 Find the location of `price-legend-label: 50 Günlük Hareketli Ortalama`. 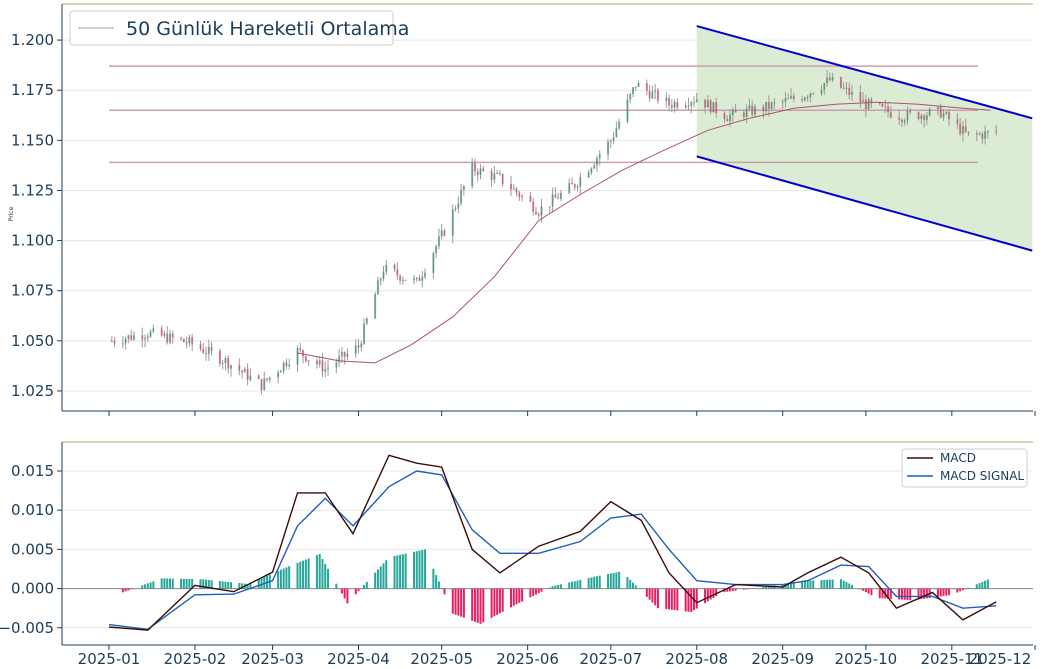

price-legend-label: 50 Günlük Hareketli Ortalama is located at coordinates (267, 29).